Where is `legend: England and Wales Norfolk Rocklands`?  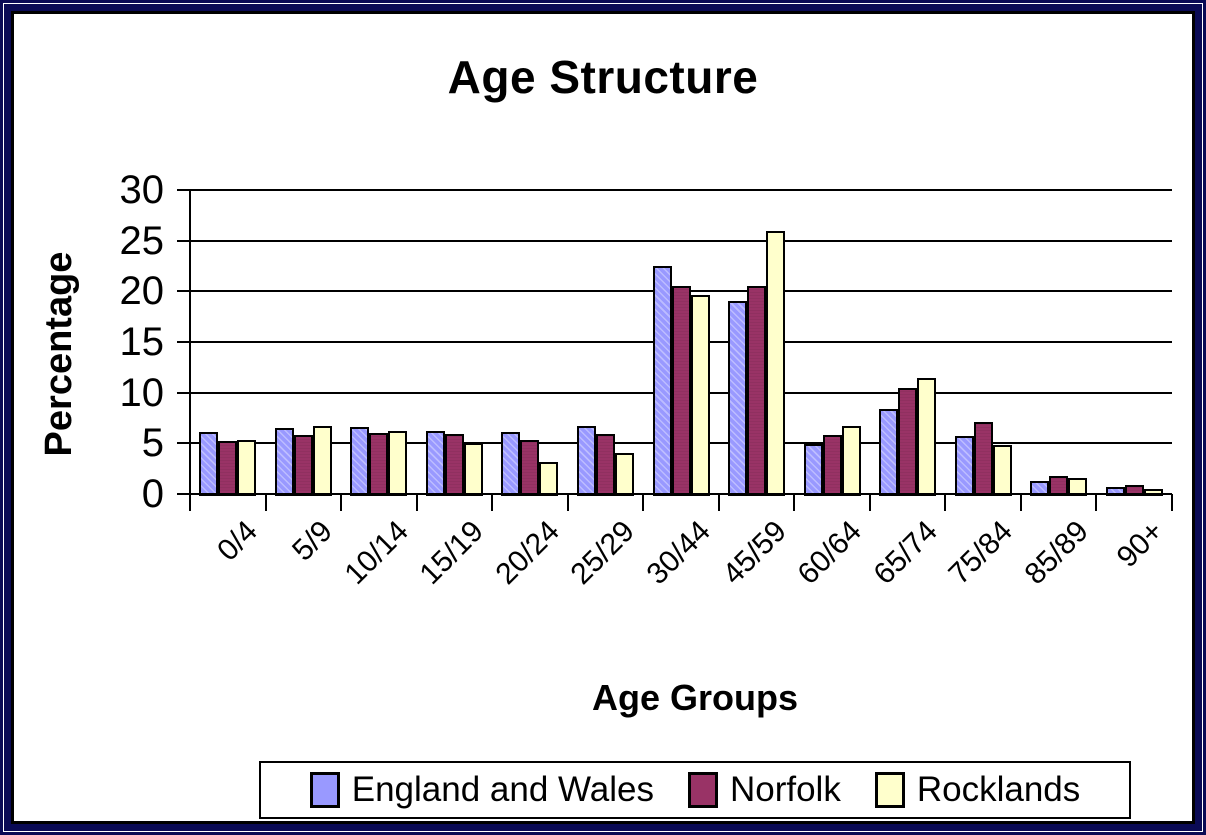 legend: England and Wales Norfolk Rocklands is located at coordinates (695, 790).